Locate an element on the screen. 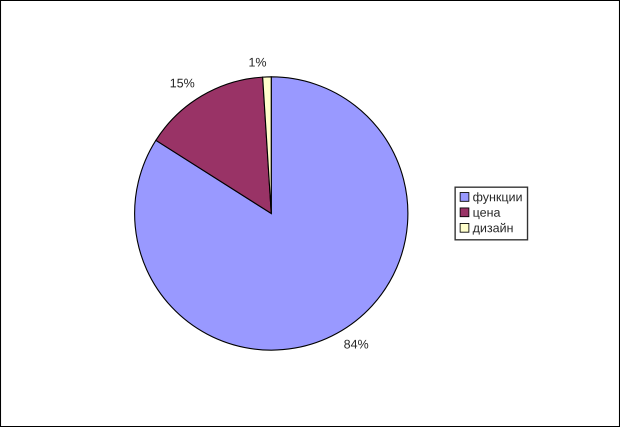 Image resolution: width=620 pixels, height=427 pixels. legend-label: функции is located at coordinates (497, 198).